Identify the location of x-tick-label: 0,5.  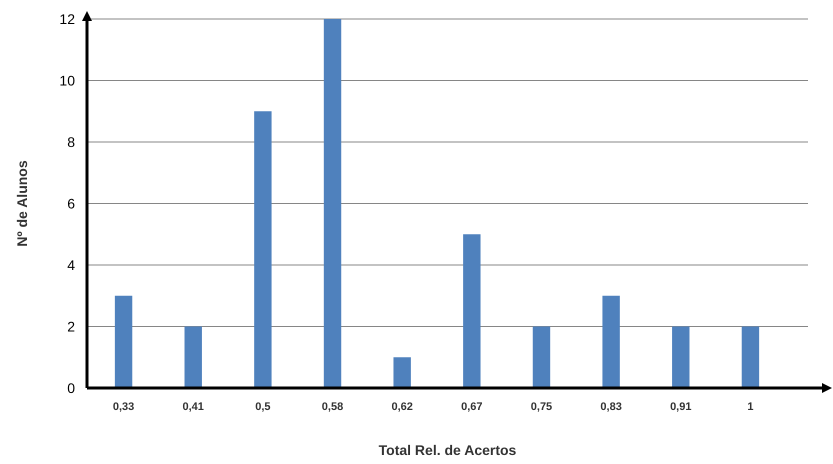
(263, 407).